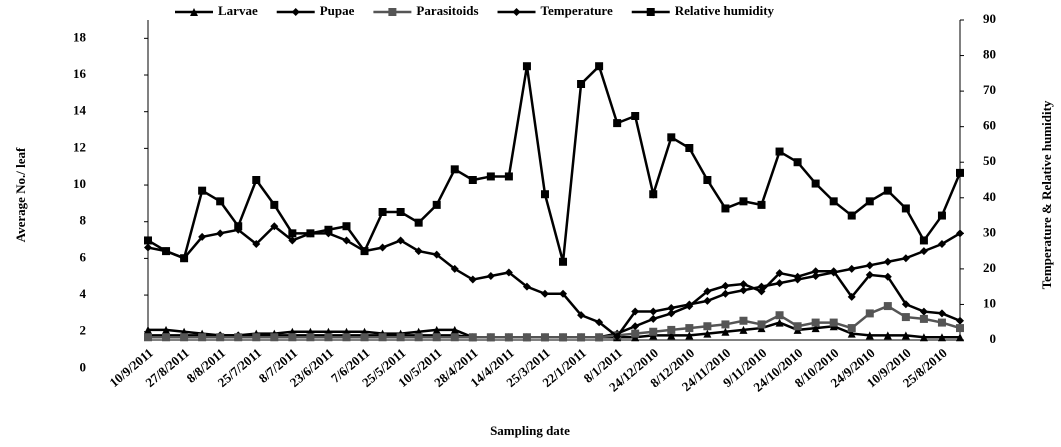  I want to click on y2-tick-label: 80, so click(989, 54).